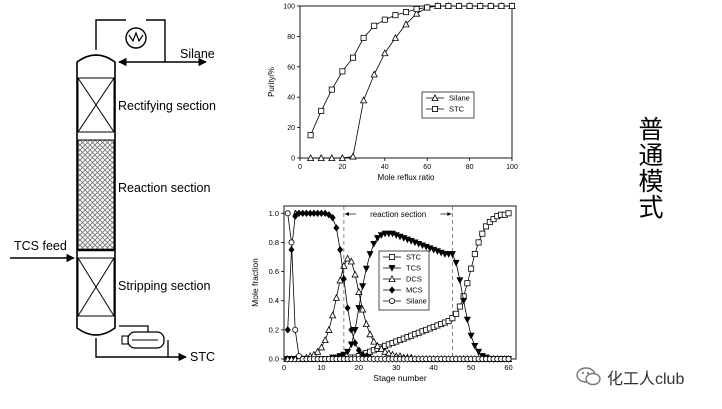  What do you see at coordinates (136, 38) in the screenshot?
I see `condenser-icon` at bounding box center [136, 38].